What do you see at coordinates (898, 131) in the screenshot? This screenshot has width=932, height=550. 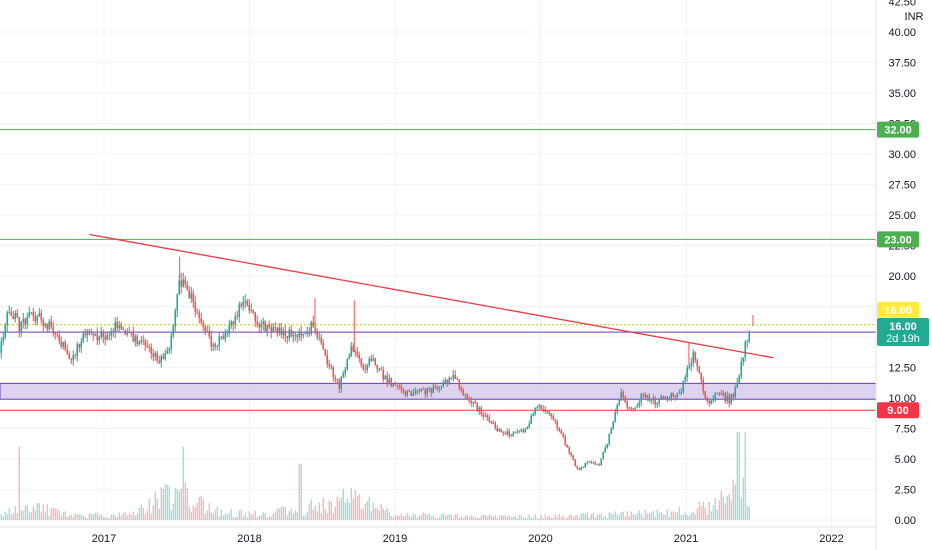 I see `level-tag-text: 32.00` at bounding box center [898, 131].